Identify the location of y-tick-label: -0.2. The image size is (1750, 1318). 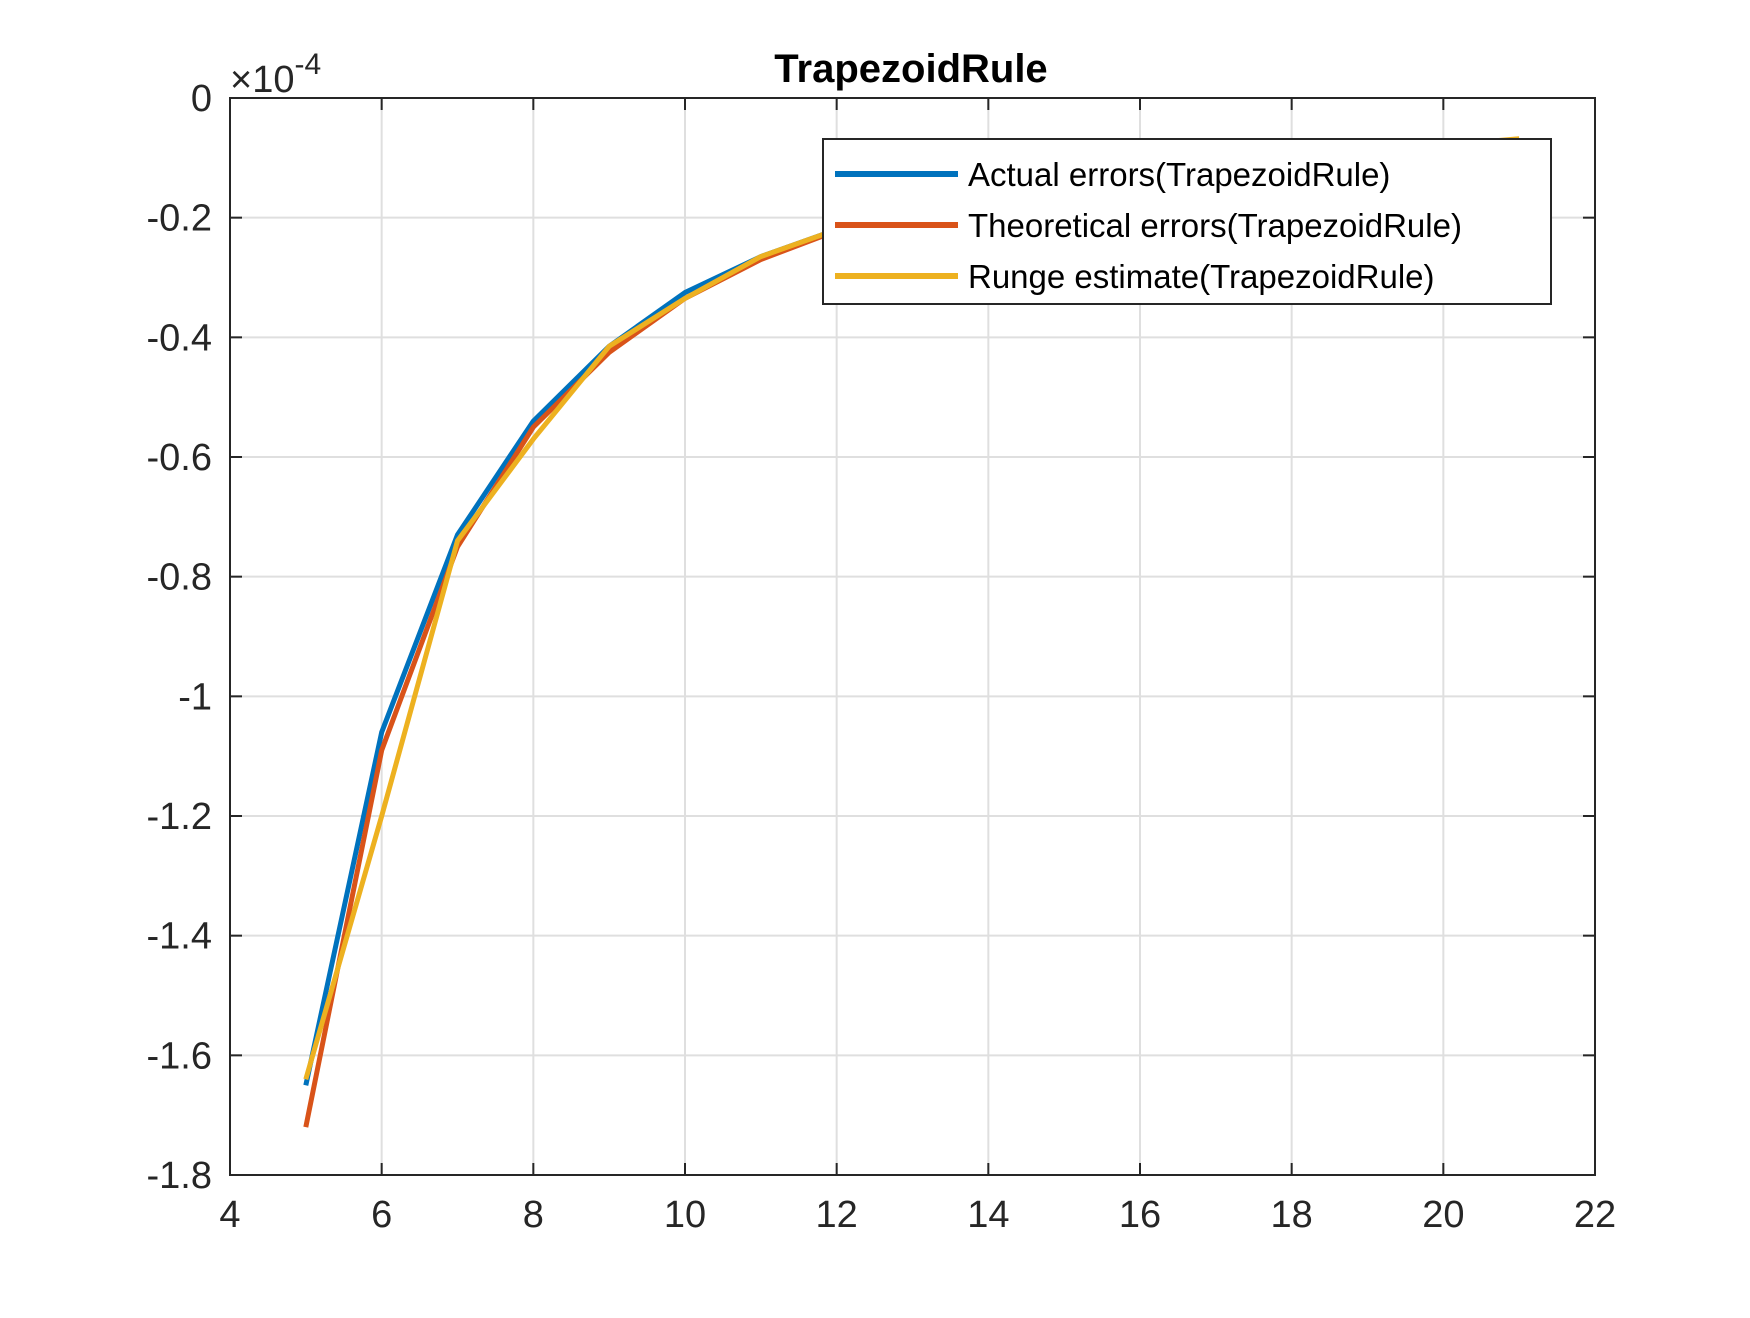
(179, 219).